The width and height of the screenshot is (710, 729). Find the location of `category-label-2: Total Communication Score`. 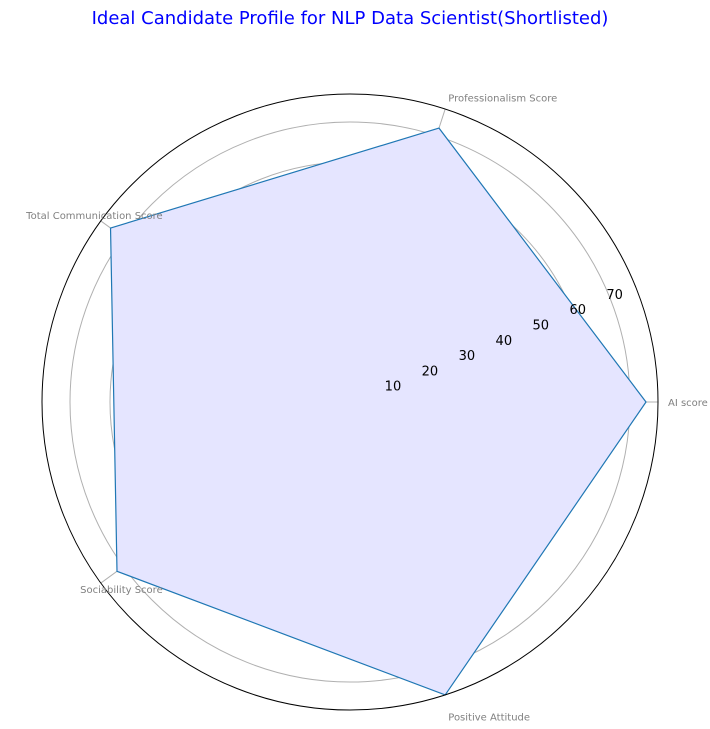

category-label-2: Total Communication Score is located at coordinates (94, 216).